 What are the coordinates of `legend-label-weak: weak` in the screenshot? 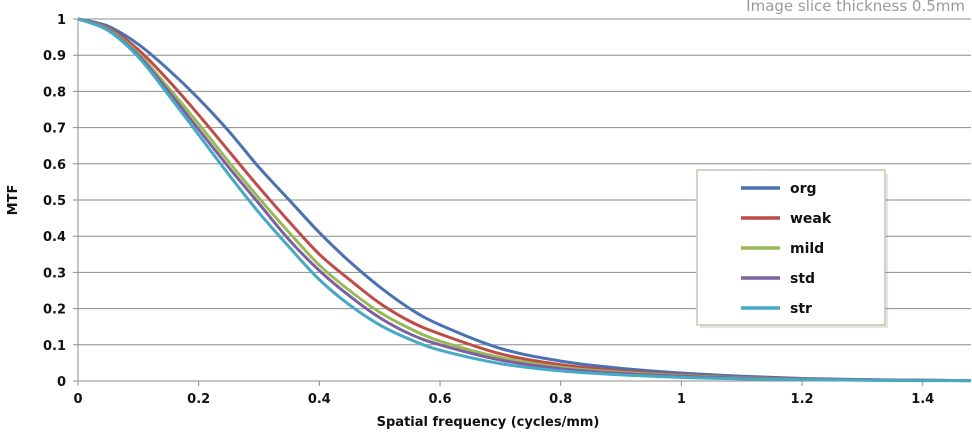 It's located at (811, 219).